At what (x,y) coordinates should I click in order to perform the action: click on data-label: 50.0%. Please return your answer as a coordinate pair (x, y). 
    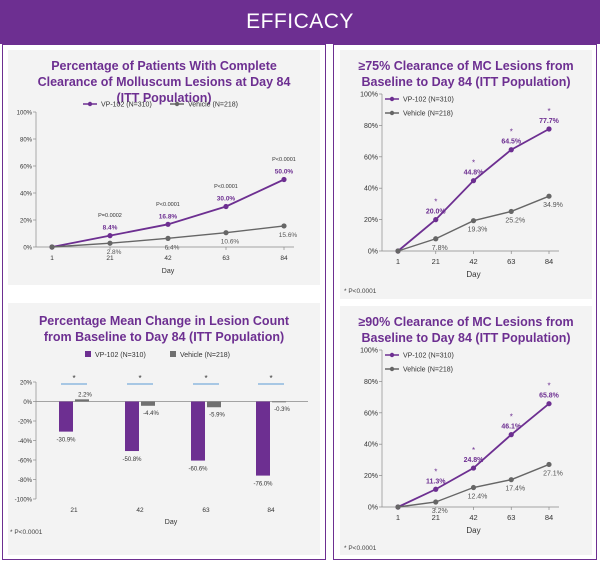
    Looking at the image, I should click on (284, 172).